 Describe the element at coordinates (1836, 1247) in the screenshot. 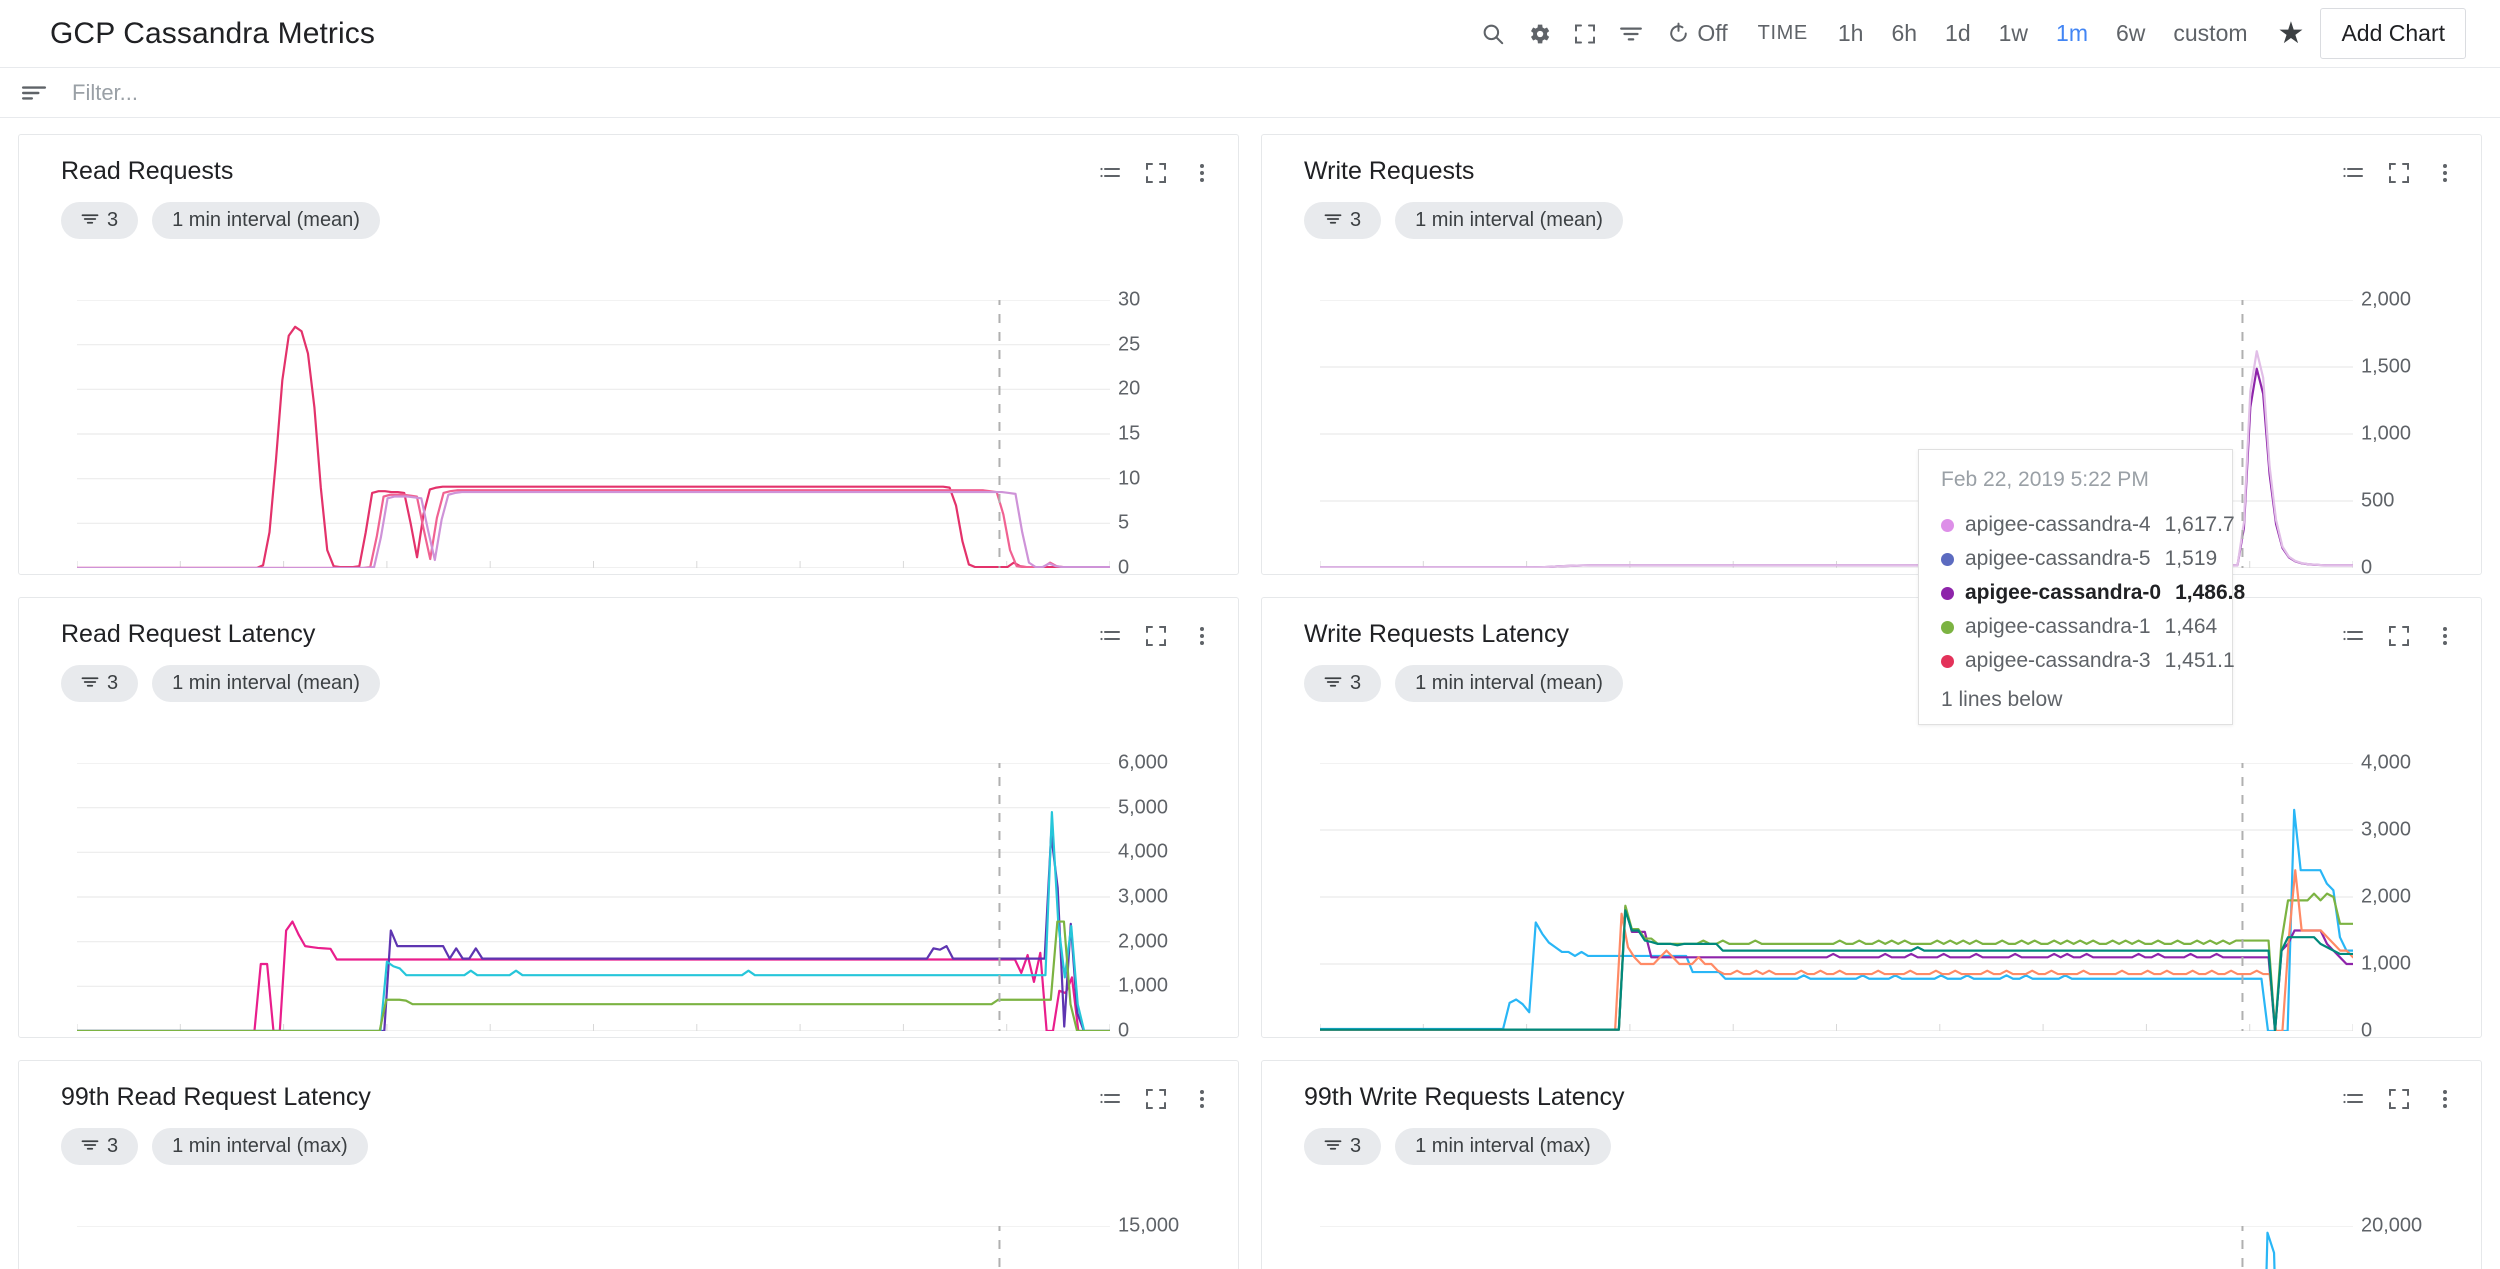

I see `plot-99th-write-requests-latency` at that location.